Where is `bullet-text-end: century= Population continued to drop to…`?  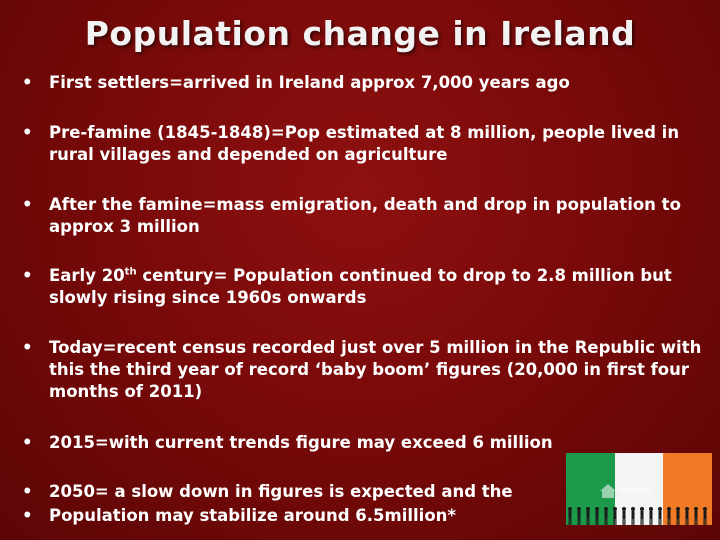
bullet-text-end: century= Population continued to drop to… is located at coordinates (360, 286).